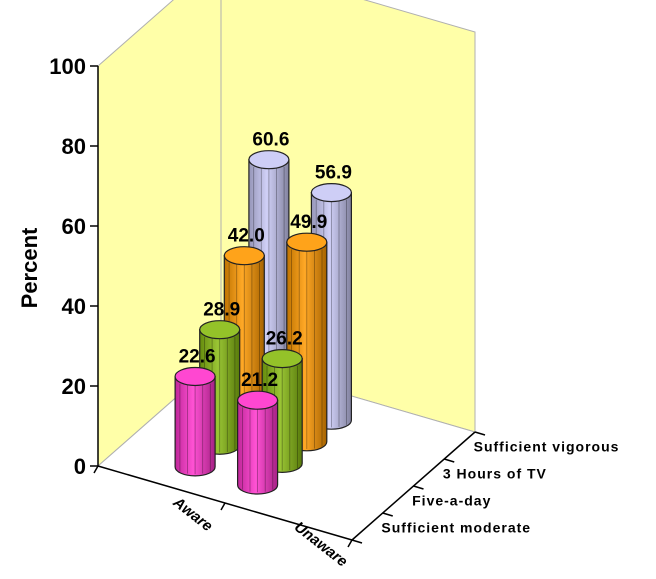 This screenshot has width=656, height=579. Describe the element at coordinates (67, 66) in the screenshot. I see `y-tick-label: 100` at that location.